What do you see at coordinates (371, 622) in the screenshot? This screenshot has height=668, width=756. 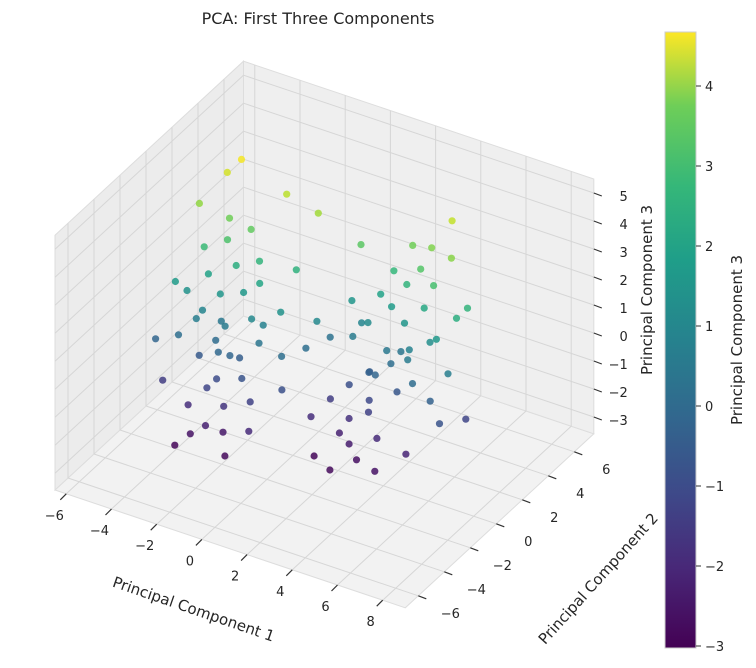 I see `x-tick-label: 8` at bounding box center [371, 622].